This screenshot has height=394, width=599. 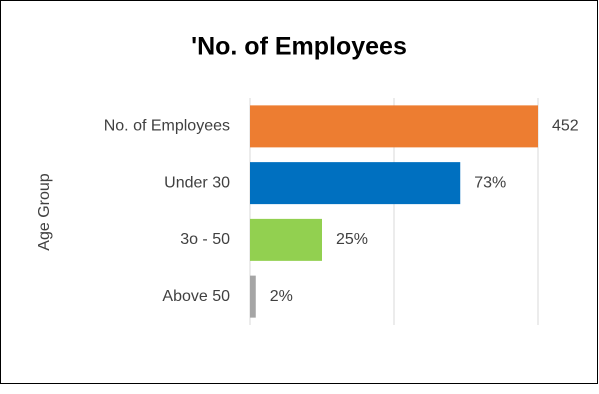 What do you see at coordinates (490, 182) in the screenshot?
I see `data-label: 73%` at bounding box center [490, 182].